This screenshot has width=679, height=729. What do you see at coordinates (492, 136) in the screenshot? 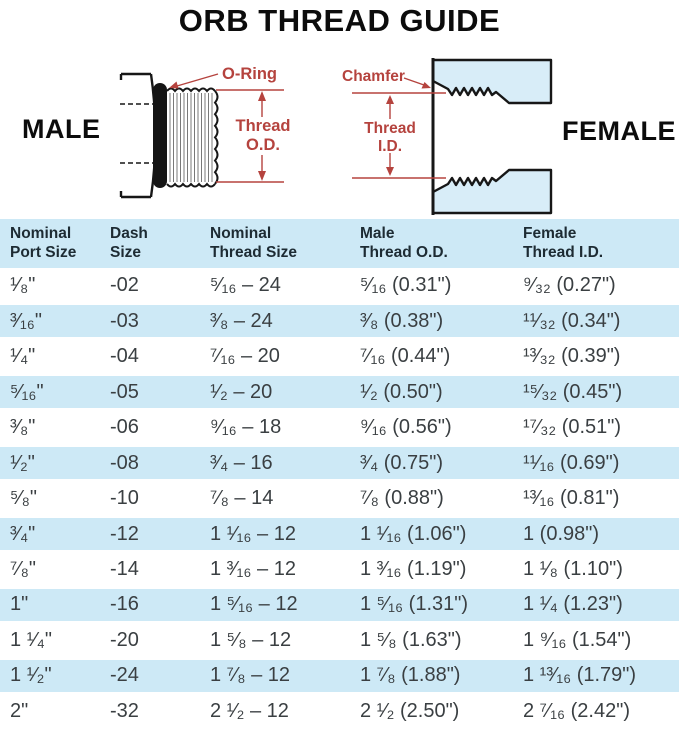
I see `female-fitting-drawing` at bounding box center [492, 136].